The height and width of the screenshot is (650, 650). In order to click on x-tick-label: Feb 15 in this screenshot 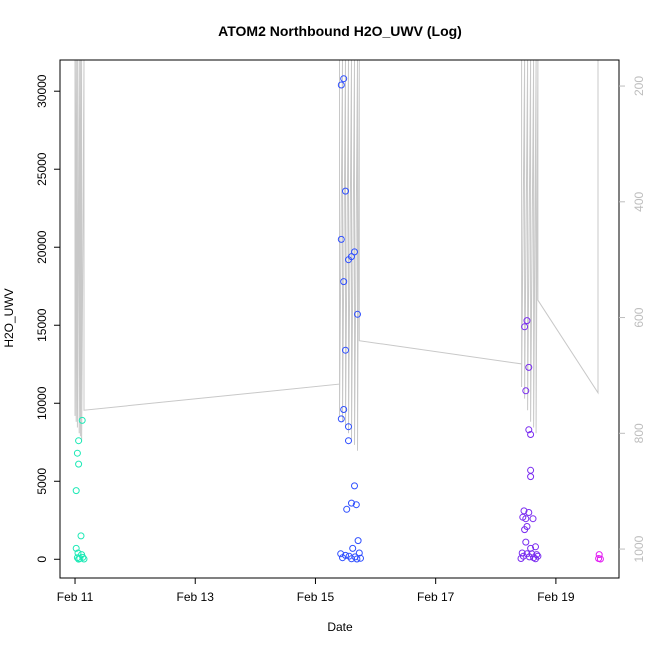, I will do `click(316, 597)`.